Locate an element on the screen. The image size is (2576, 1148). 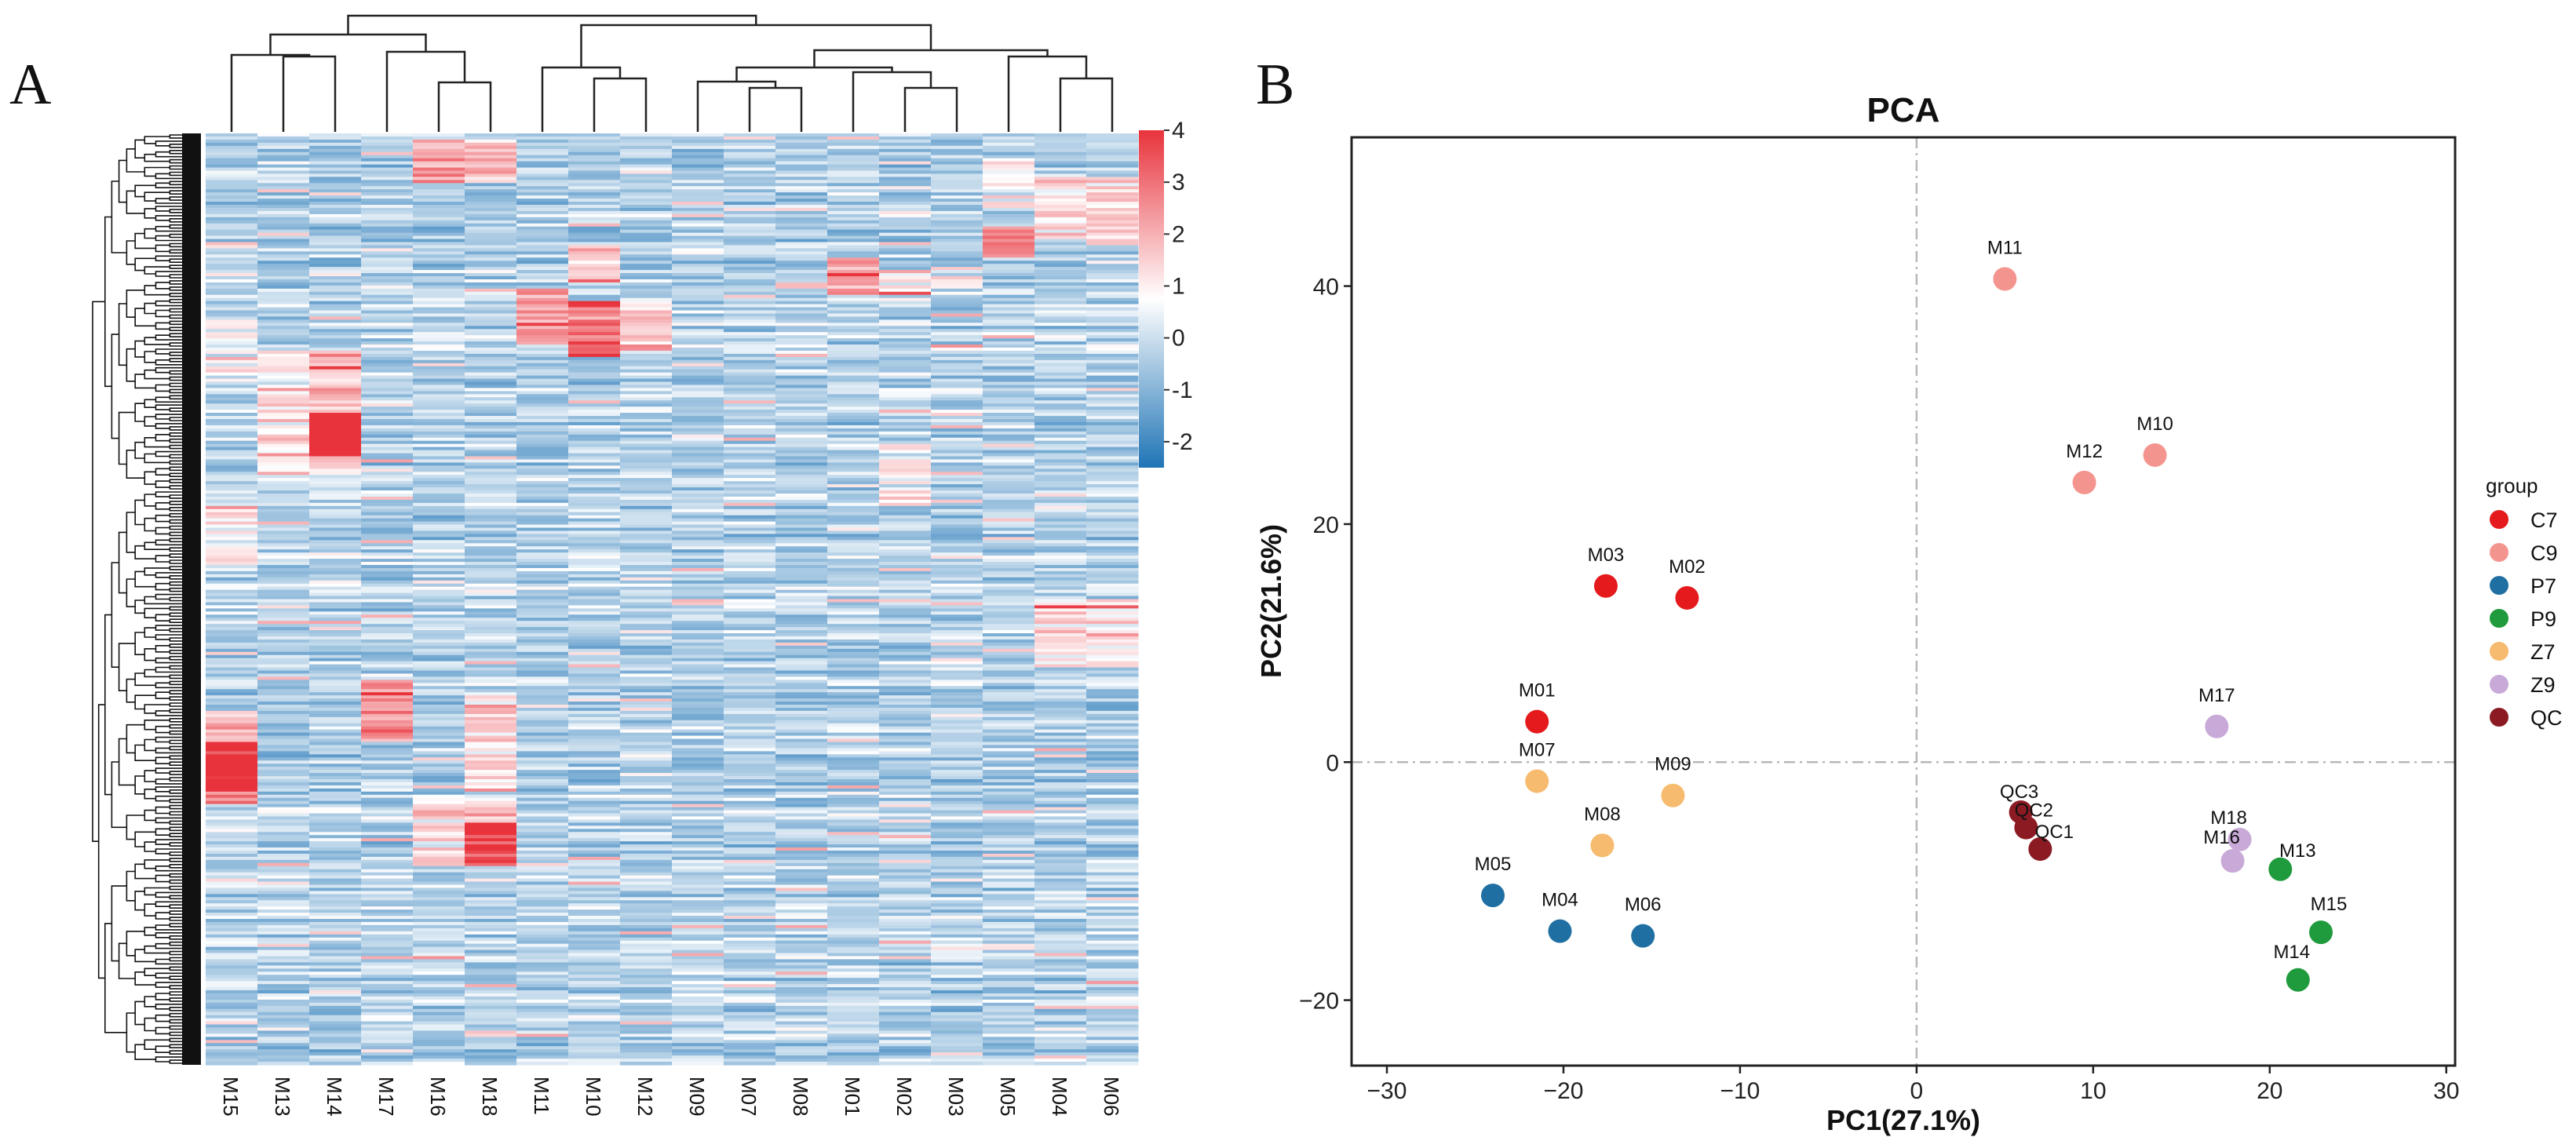
row-dendrogram-tree is located at coordinates (146, 599).